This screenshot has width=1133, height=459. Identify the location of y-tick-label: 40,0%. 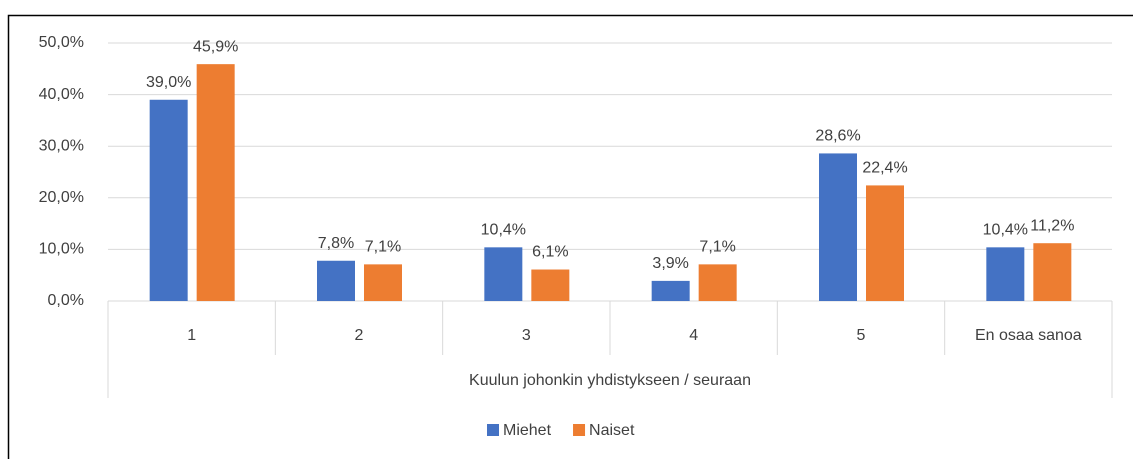
(61, 94).